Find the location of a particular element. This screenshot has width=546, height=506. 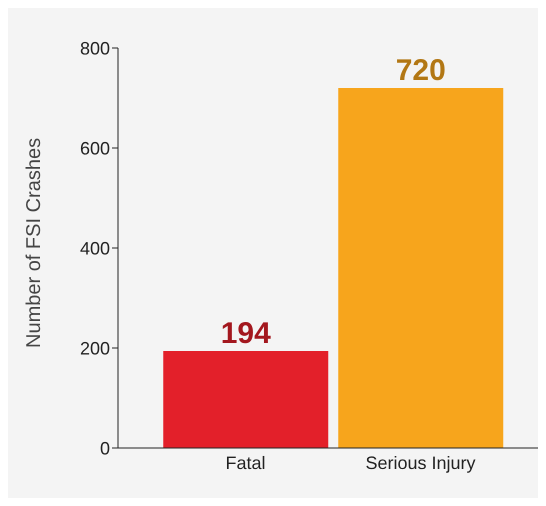

data-label: 720 is located at coordinates (421, 70).